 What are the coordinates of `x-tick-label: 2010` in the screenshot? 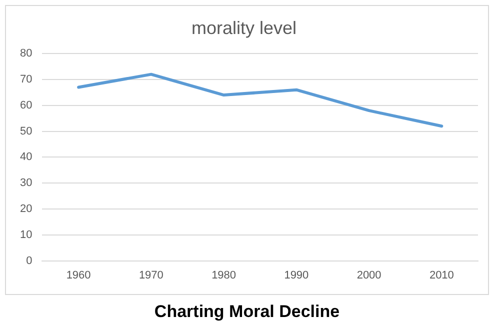 It's located at (441, 275).